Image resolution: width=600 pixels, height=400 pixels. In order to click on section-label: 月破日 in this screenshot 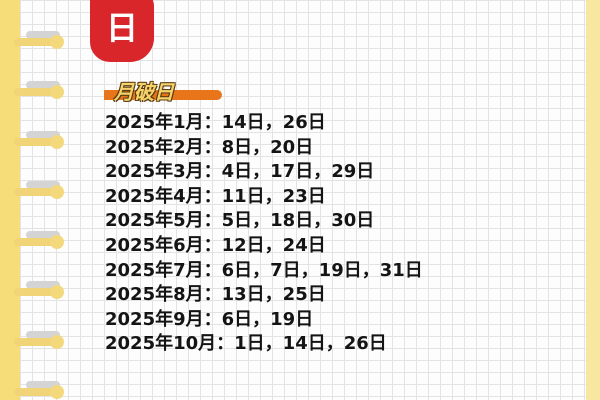, I will do `click(164, 90)`.